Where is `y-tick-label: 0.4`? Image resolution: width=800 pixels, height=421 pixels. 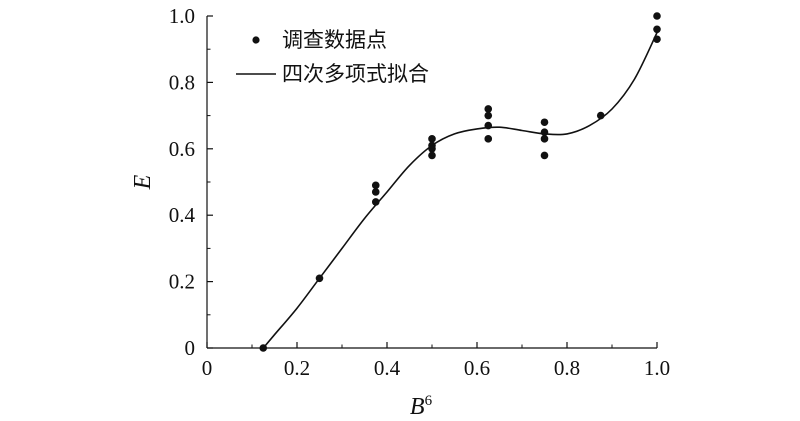 y-tick-label: 0.4 is located at coordinates (182, 215).